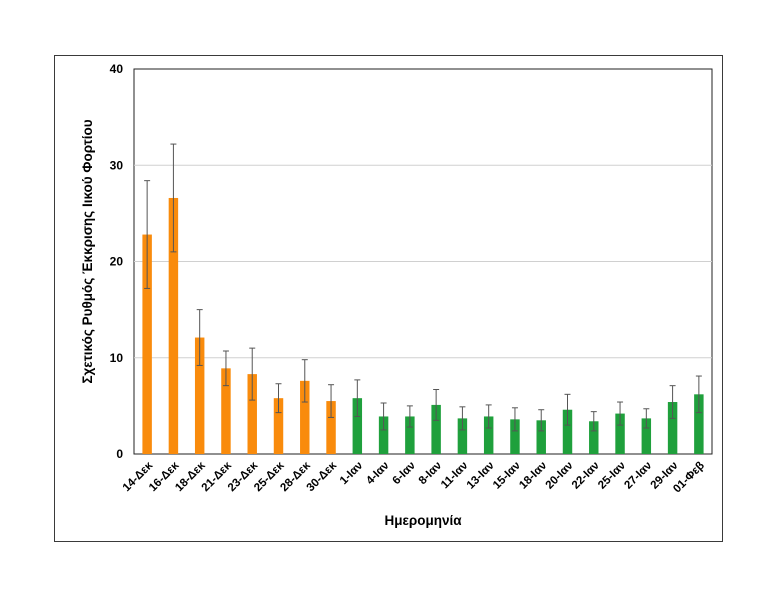 Image resolution: width=777 pixels, height=600 pixels. I want to click on x-axis-title: Ημερομηνία, so click(423, 520).